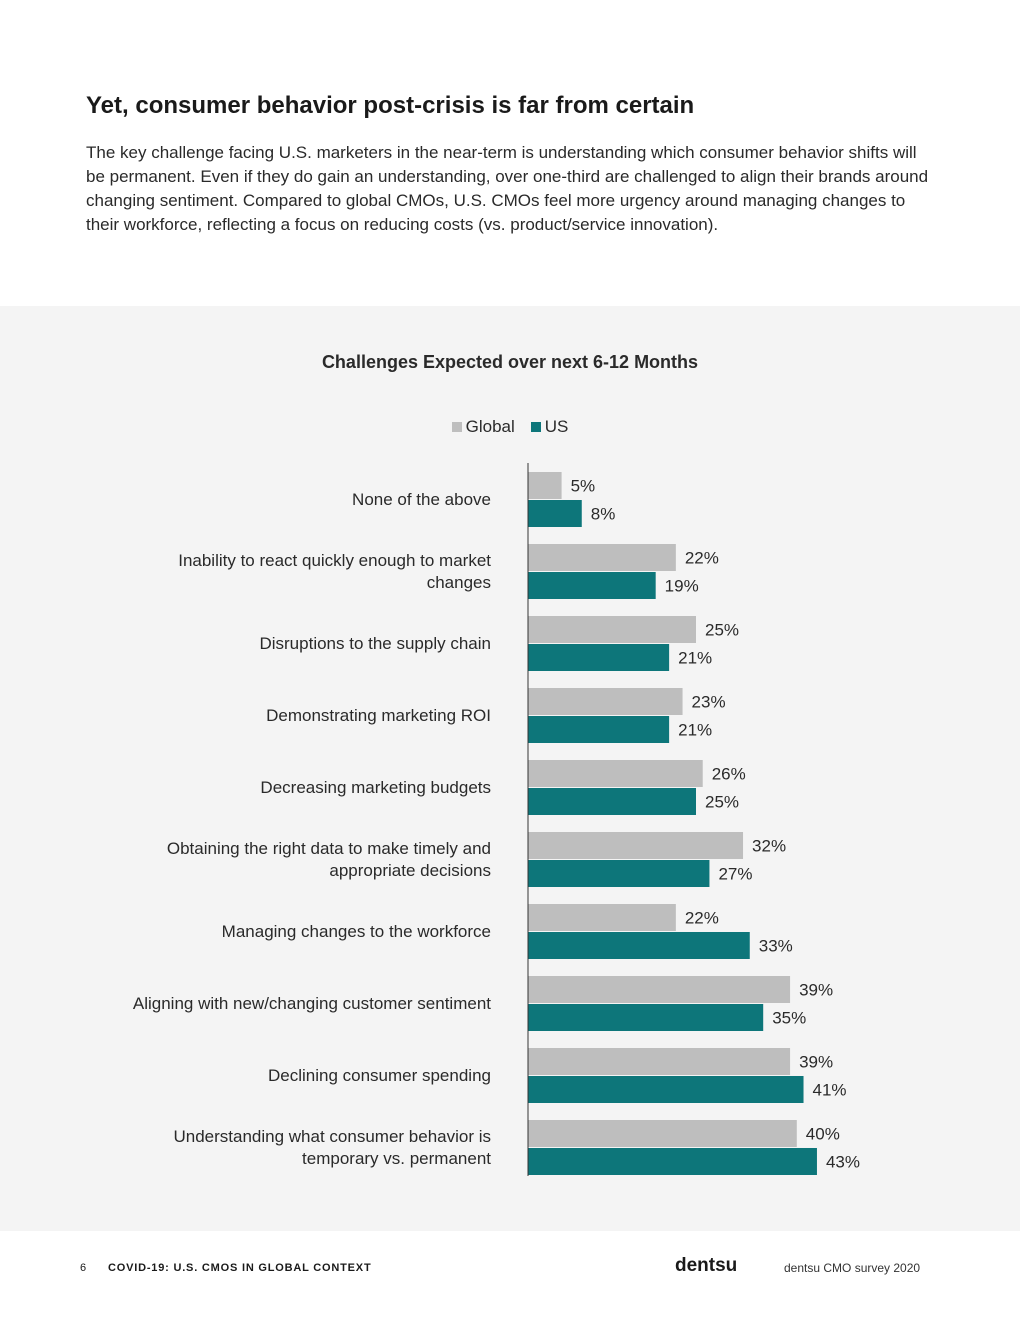 This screenshot has height=1320, width=1020. Describe the element at coordinates (375, 787) in the screenshot. I see `category-label: Decreasing marketing budgets` at that location.